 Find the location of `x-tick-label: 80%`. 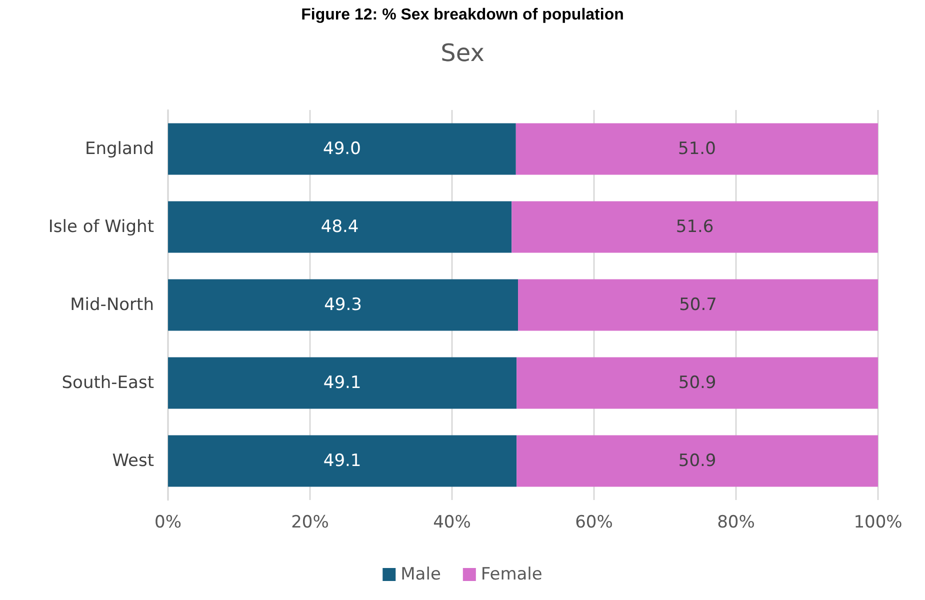

x-tick-label: 80% is located at coordinates (736, 522).